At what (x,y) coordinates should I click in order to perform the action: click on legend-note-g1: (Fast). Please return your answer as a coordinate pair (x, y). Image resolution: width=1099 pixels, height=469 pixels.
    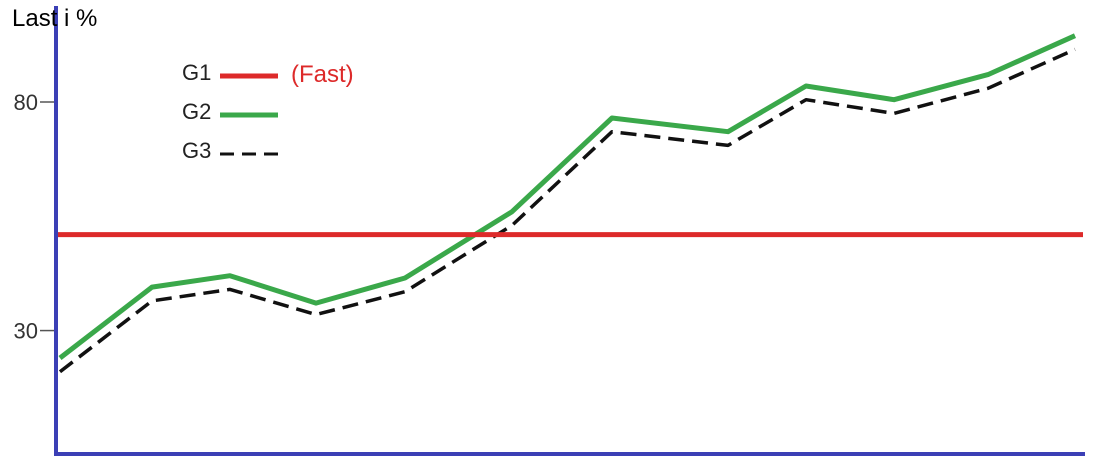
    Looking at the image, I should click on (322, 74).